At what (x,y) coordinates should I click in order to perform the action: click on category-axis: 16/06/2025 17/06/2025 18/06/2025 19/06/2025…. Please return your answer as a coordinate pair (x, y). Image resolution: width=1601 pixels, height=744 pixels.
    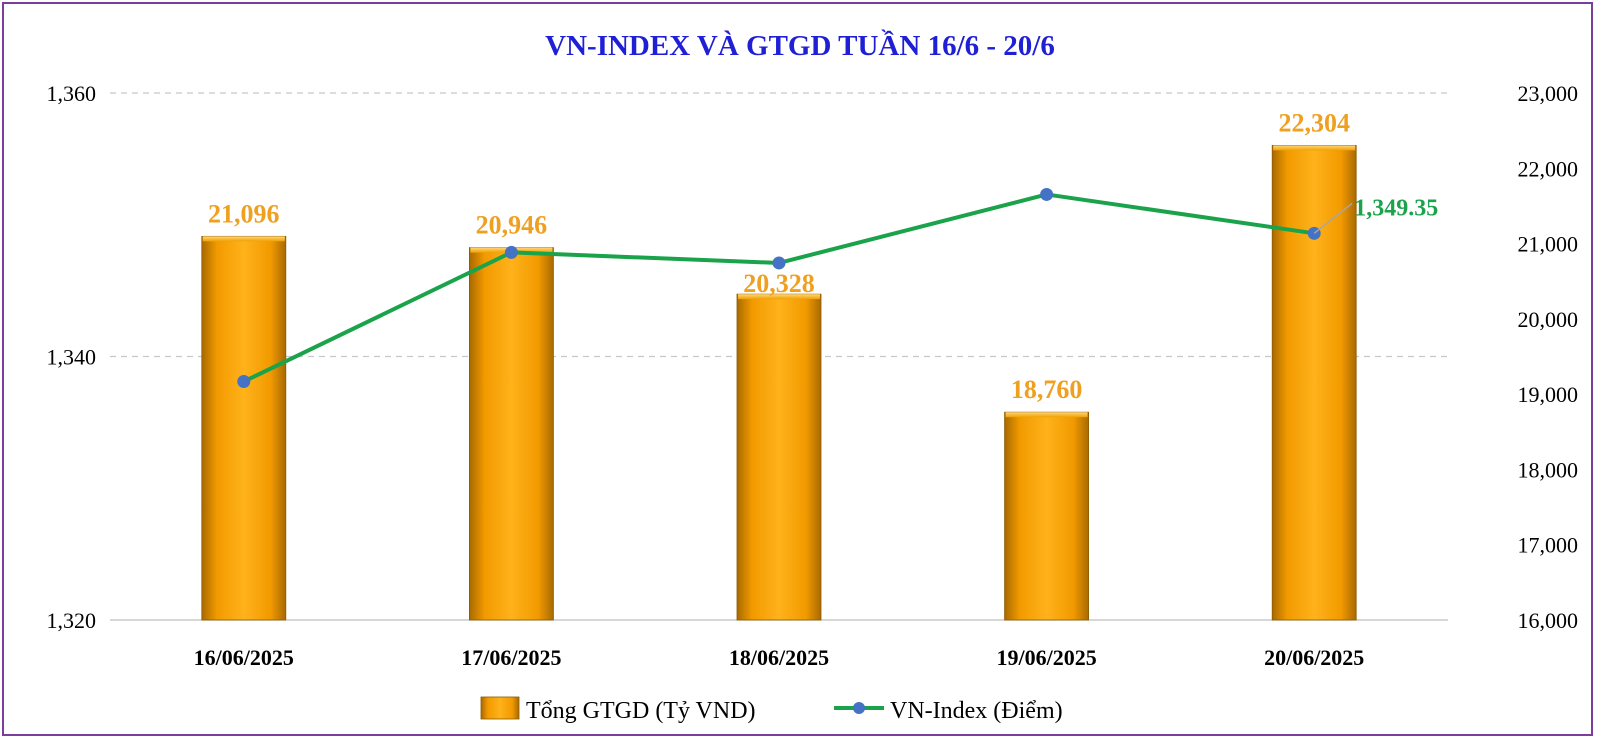
    Looking at the image, I should click on (779, 657).